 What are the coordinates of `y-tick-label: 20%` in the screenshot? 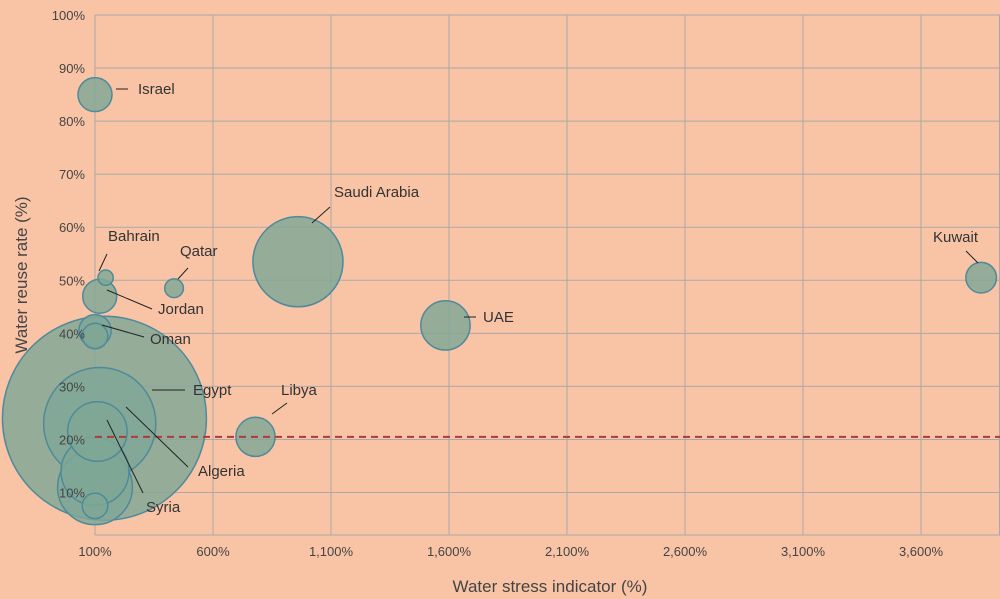 It's located at (72, 439).